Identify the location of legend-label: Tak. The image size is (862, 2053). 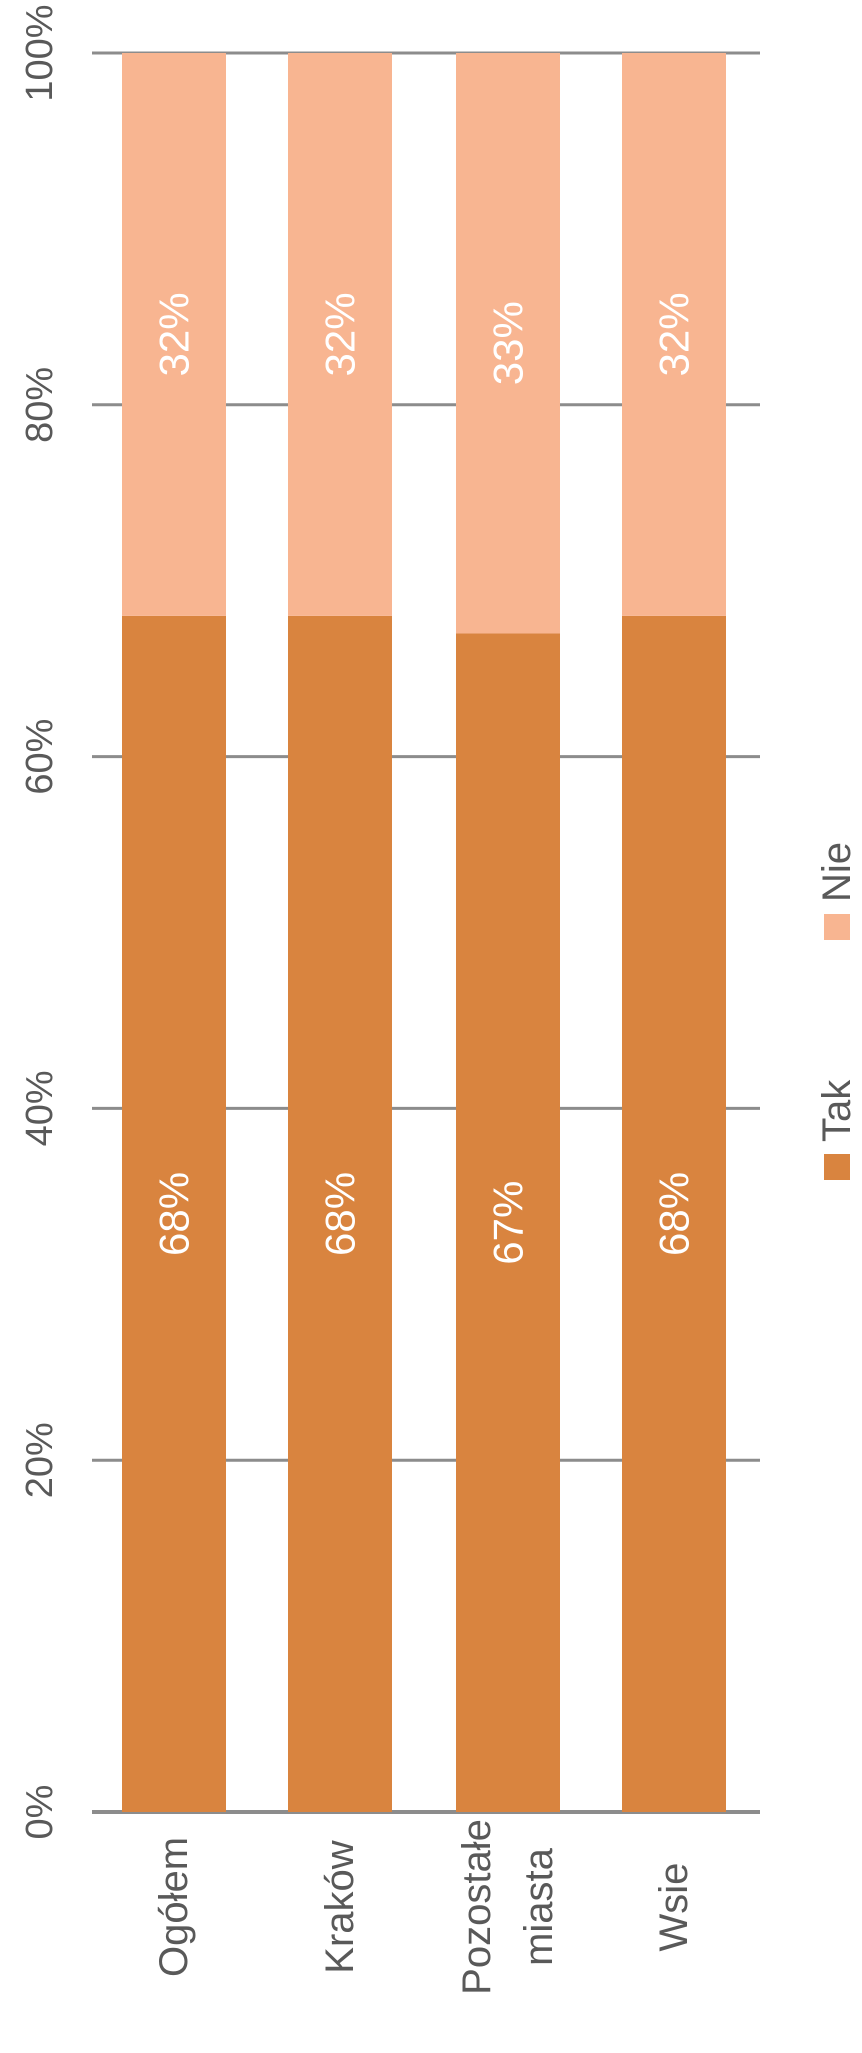
(837, 1110).